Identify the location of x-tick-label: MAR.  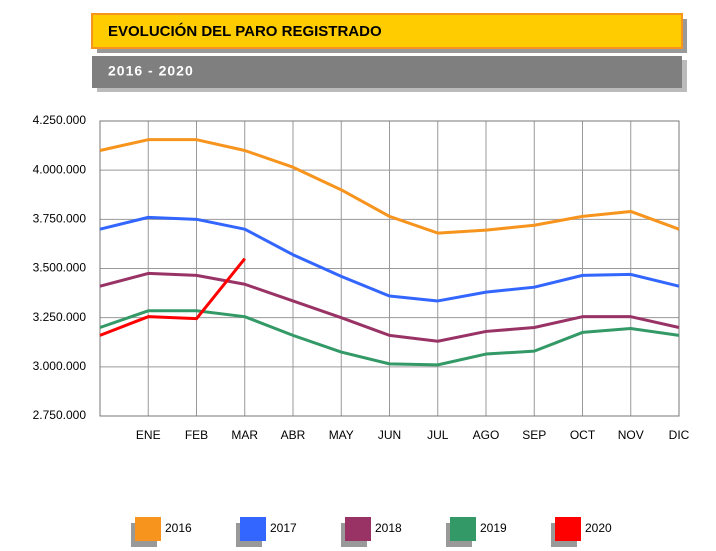
(244, 435).